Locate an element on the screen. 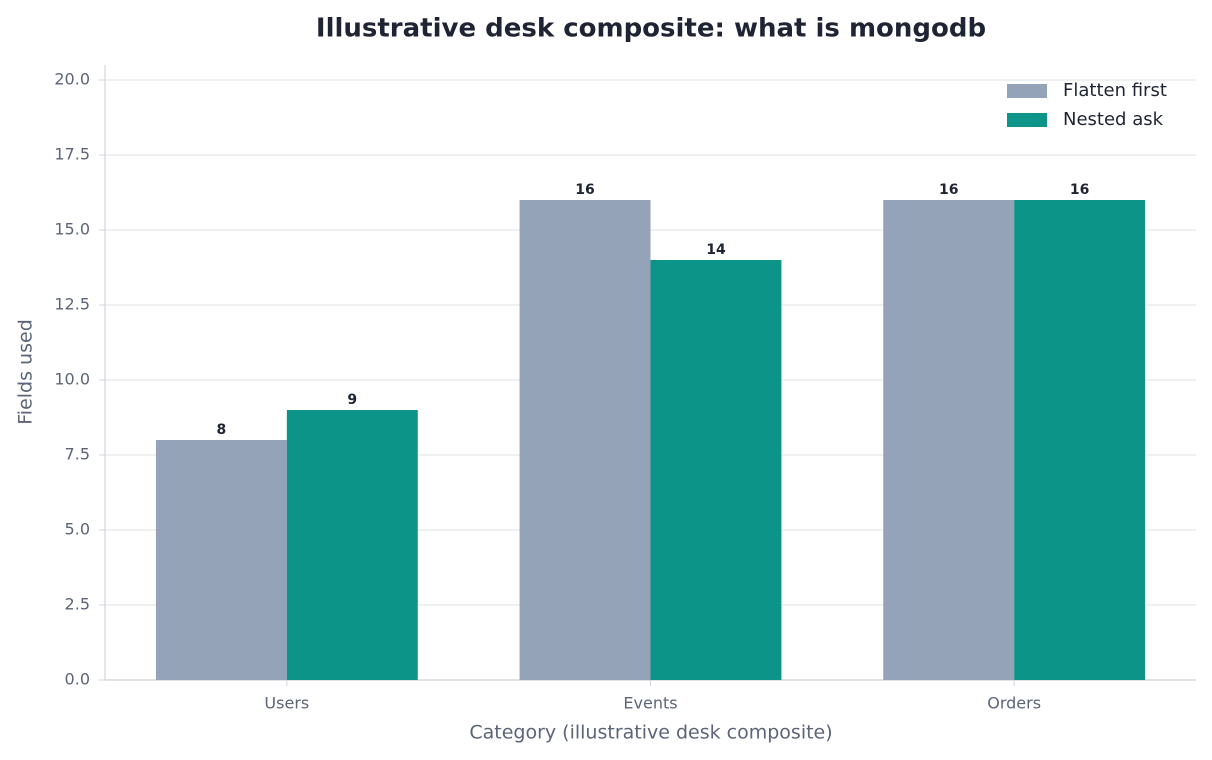 The height and width of the screenshot is (760, 1212). legend-label: Nested ask is located at coordinates (1113, 119).